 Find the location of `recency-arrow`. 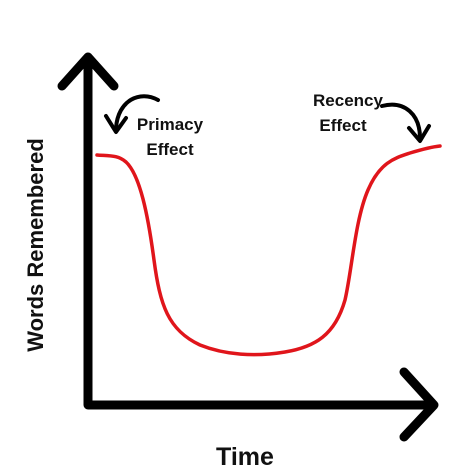

recency-arrow is located at coordinates (401, 121).